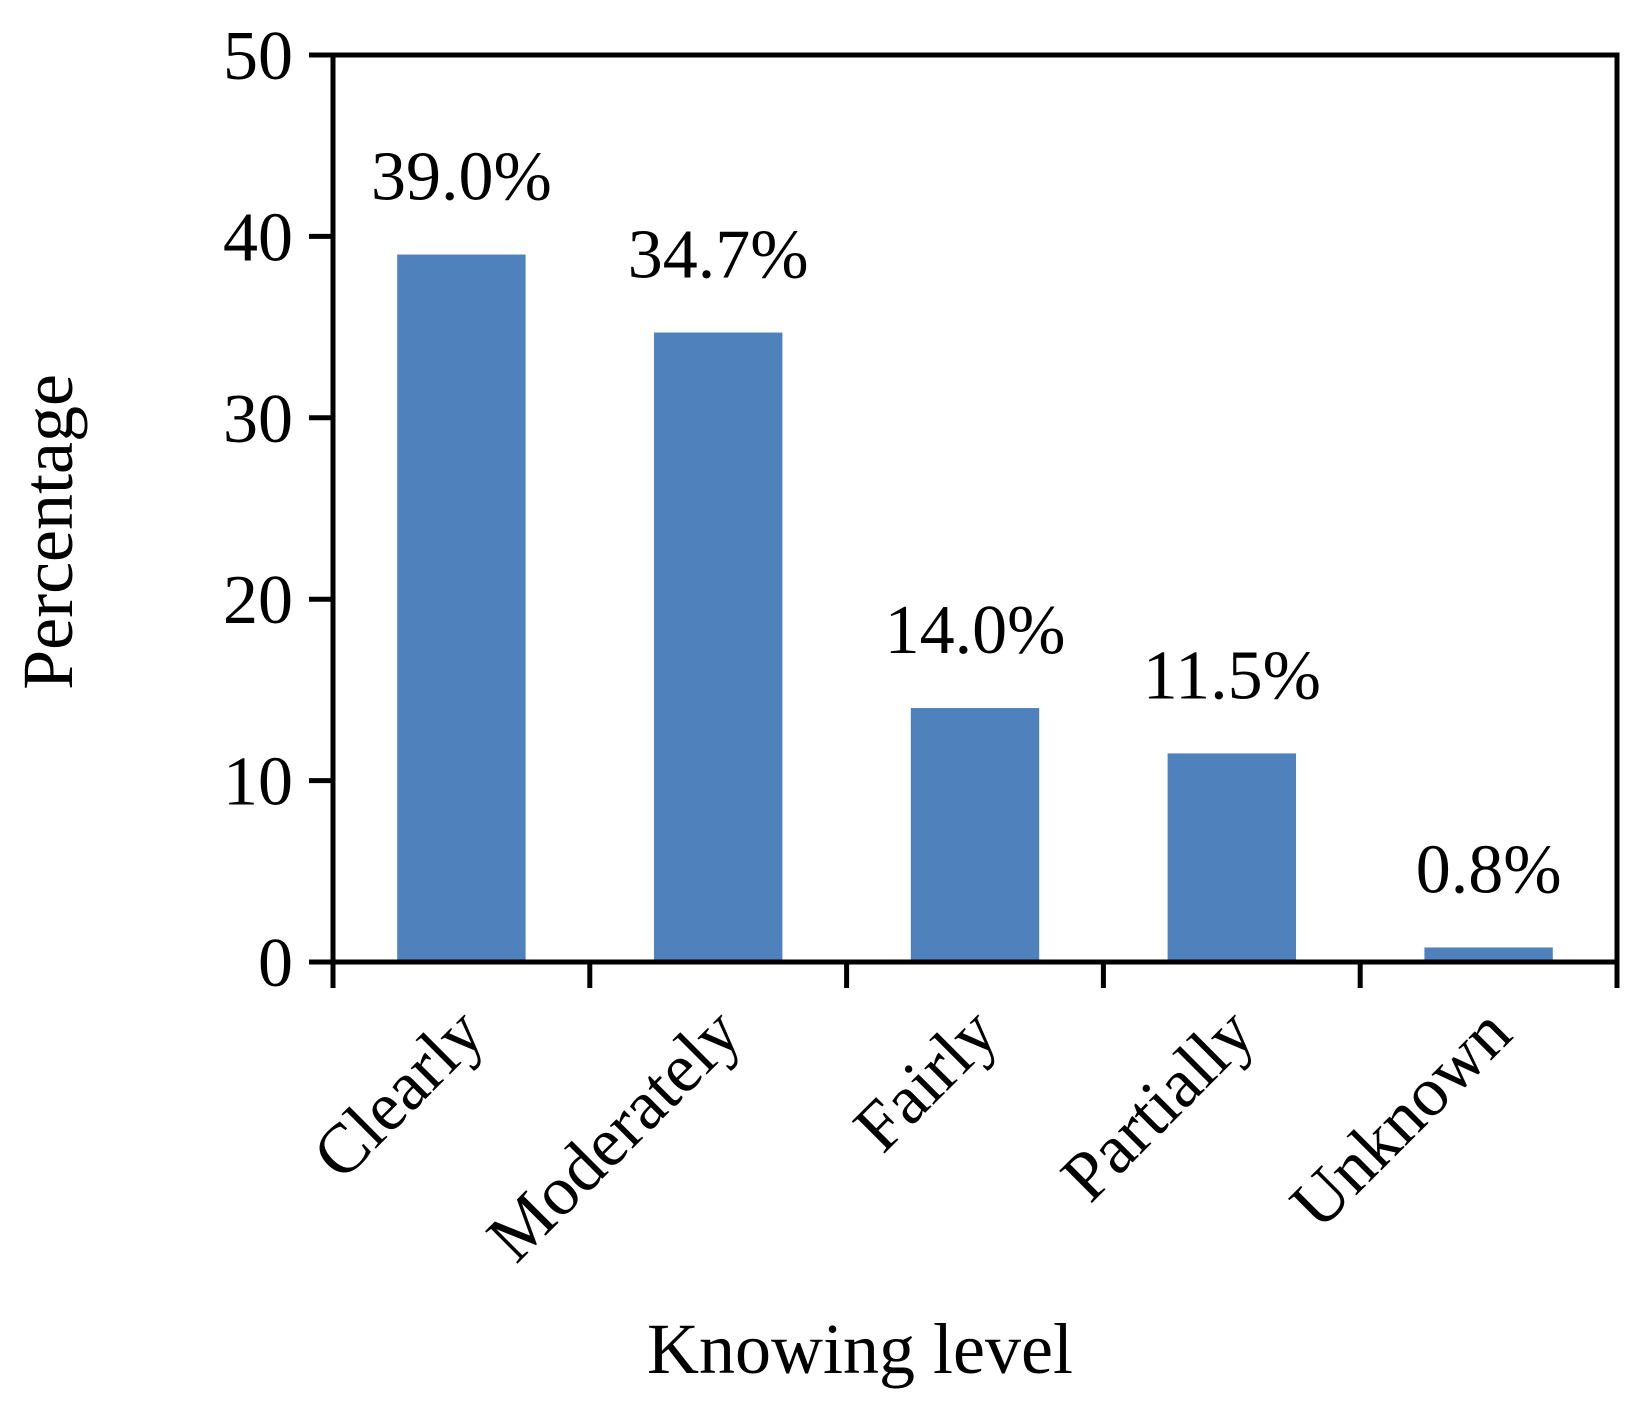  What do you see at coordinates (860, 1349) in the screenshot?
I see `x-axis-title: Knowing level` at bounding box center [860, 1349].